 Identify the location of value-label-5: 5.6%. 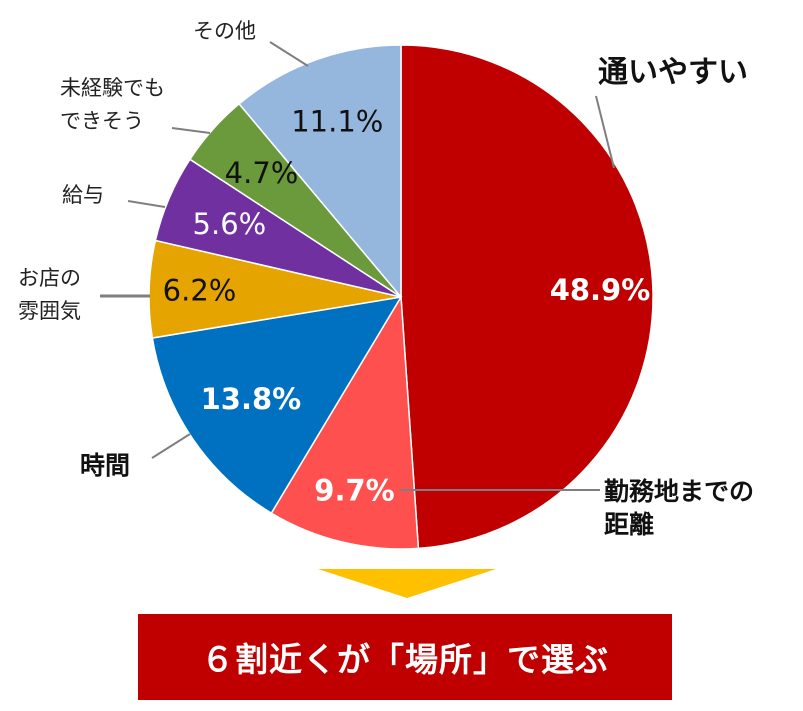
(230, 224).